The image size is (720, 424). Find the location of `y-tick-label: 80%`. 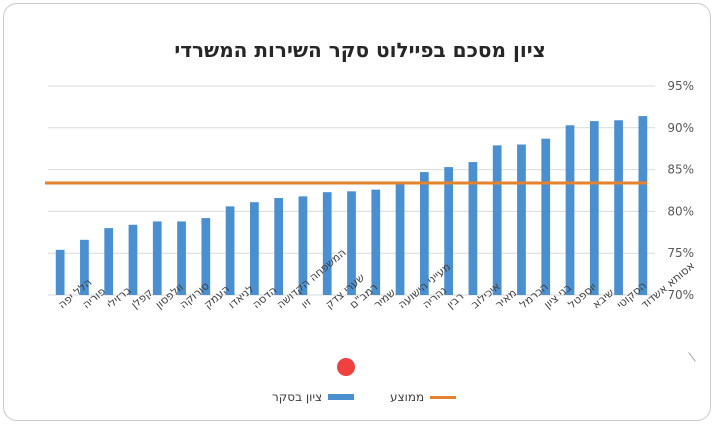

y-tick-label: 80% is located at coordinates (680, 211).